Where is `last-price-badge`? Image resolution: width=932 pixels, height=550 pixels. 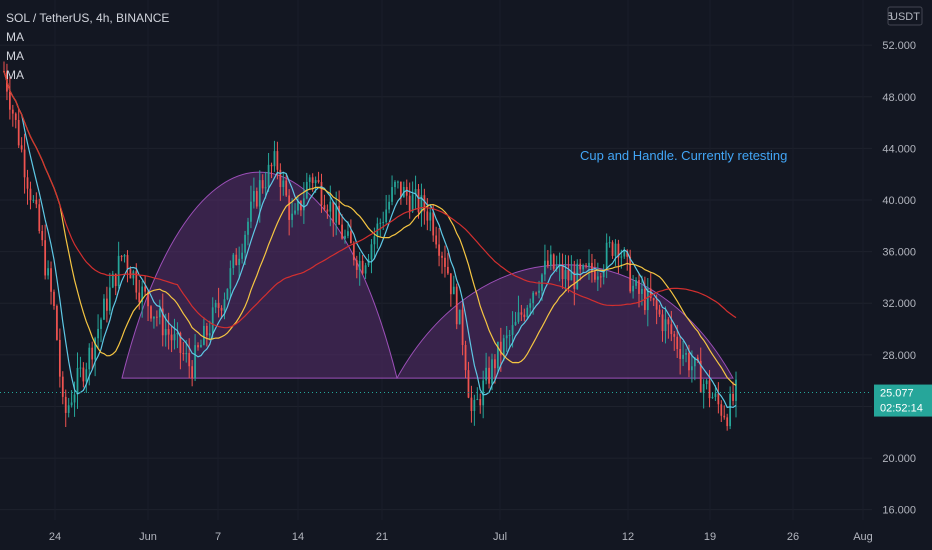 last-price-badge is located at coordinates (903, 400).